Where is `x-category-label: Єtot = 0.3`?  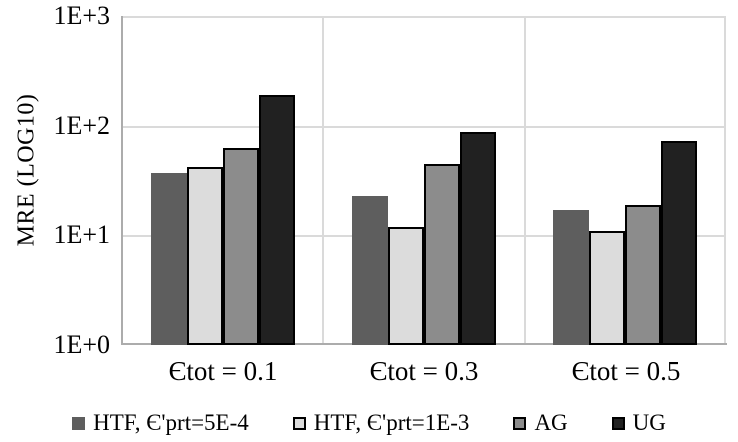 x-category-label: Єtot = 0.3 is located at coordinates (424, 371).